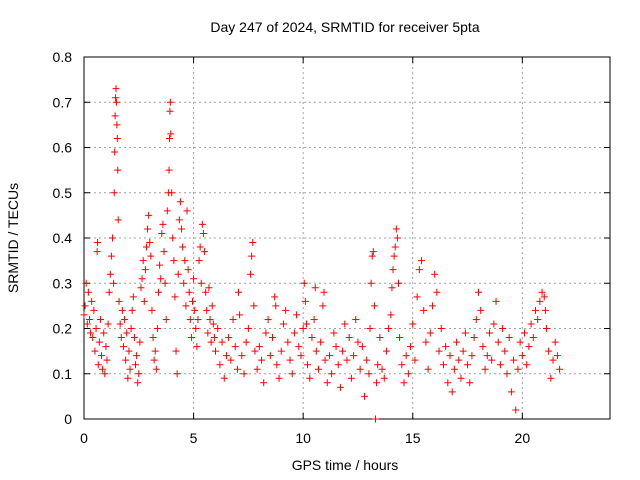 This screenshot has width=640, height=480. Describe the element at coordinates (63, 193) in the screenshot. I see `y-tick-label: 0.5` at that location.